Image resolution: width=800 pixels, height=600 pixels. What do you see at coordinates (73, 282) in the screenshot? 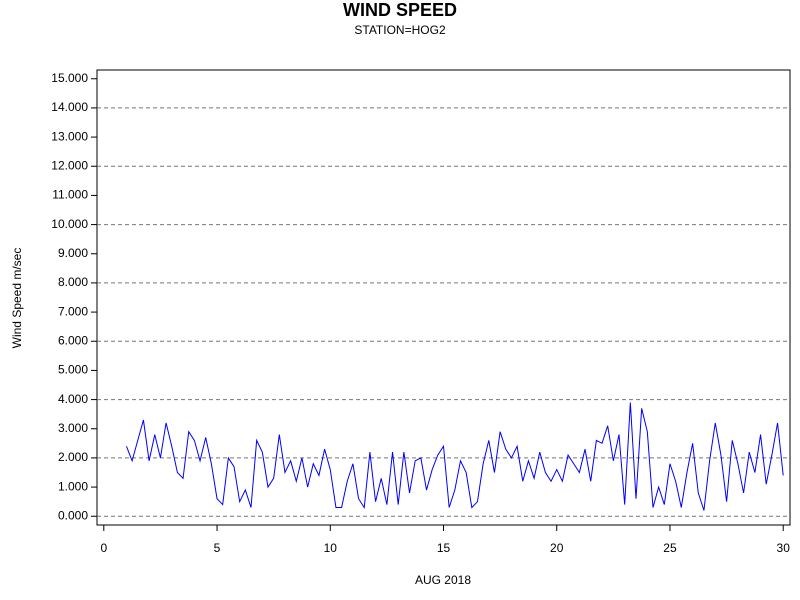
I see `y-tick-label: 8.000` at bounding box center [73, 282].